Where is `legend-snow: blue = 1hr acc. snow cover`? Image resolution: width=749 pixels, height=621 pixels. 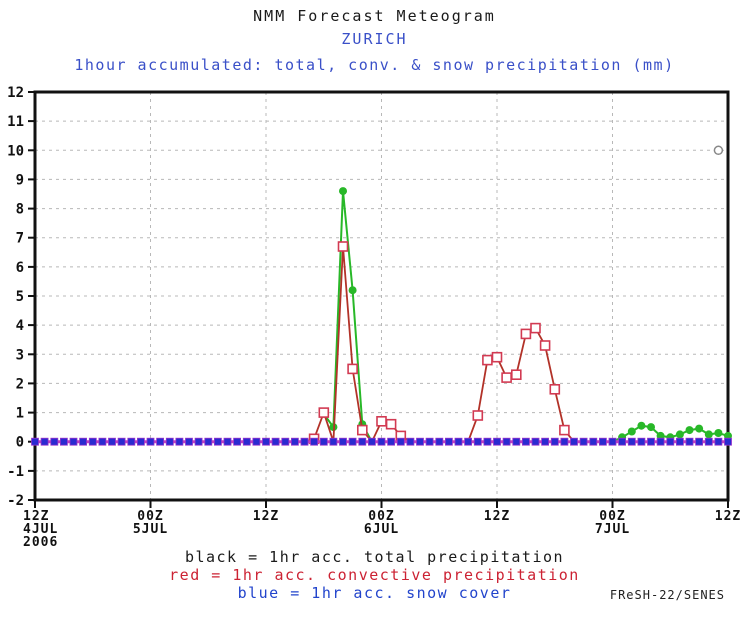
legend-snow: blue = 1hr acc. snow cover is located at coordinates (374, 593).